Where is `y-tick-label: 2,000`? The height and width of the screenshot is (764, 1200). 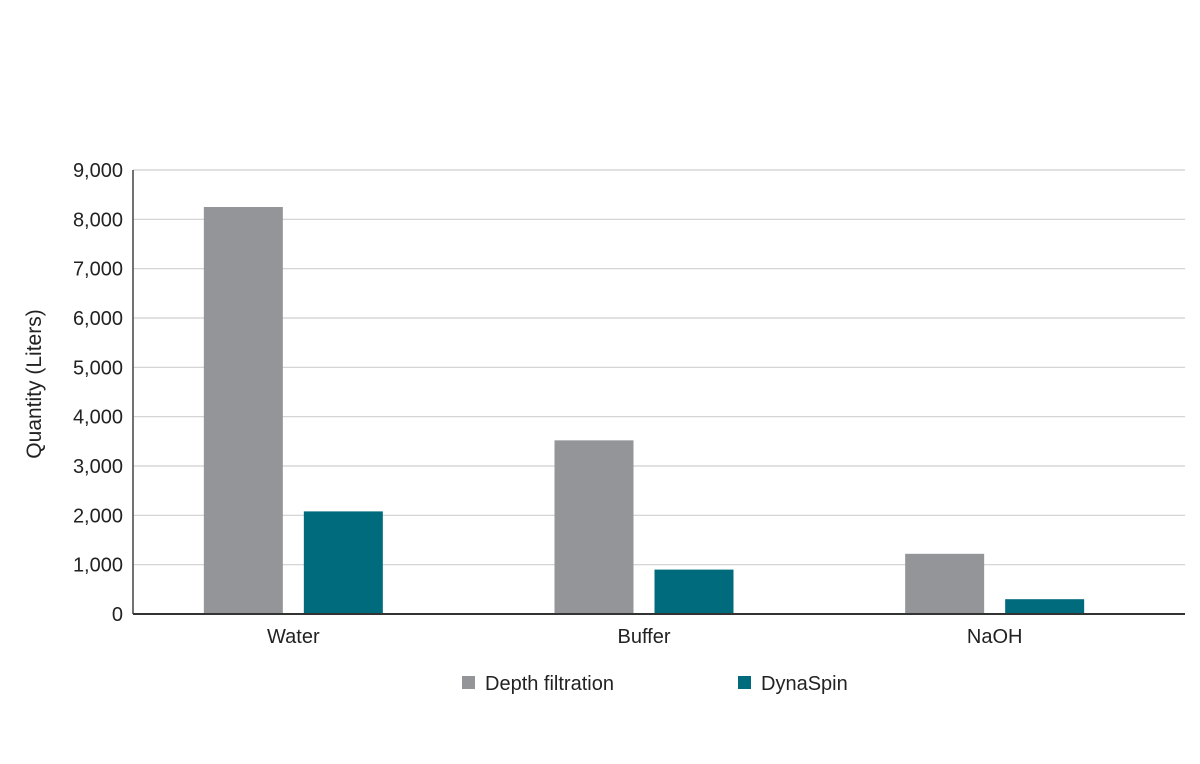 y-tick-label: 2,000 is located at coordinates (98, 516).